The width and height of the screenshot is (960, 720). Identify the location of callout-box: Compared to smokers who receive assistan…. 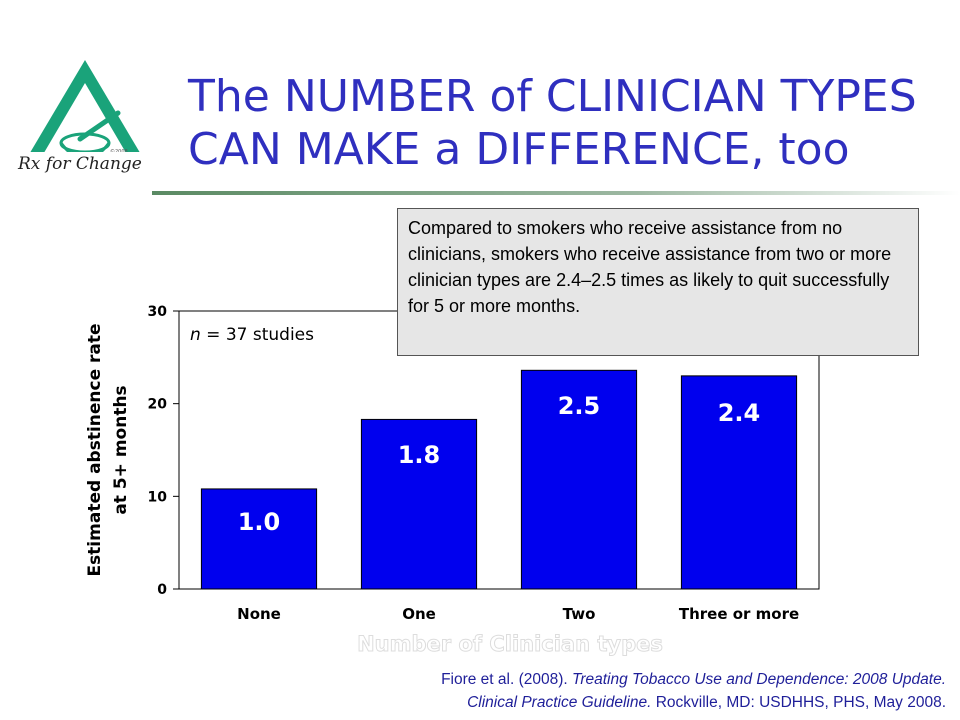
(658, 282).